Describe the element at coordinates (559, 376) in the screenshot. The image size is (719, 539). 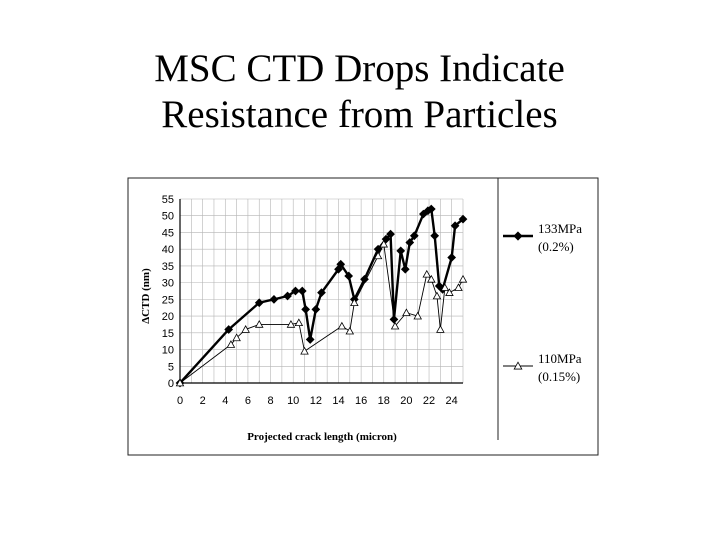
I see `legend-note: (0.15%)` at that location.